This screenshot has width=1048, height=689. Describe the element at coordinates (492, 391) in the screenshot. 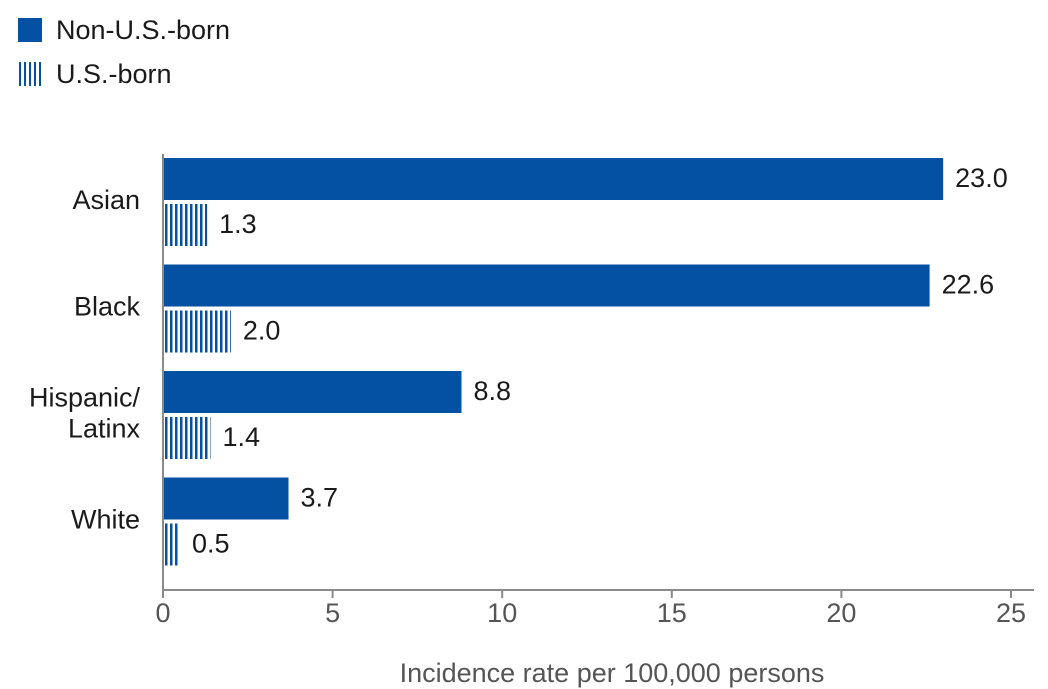

I see `data-label: 8.8` at that location.